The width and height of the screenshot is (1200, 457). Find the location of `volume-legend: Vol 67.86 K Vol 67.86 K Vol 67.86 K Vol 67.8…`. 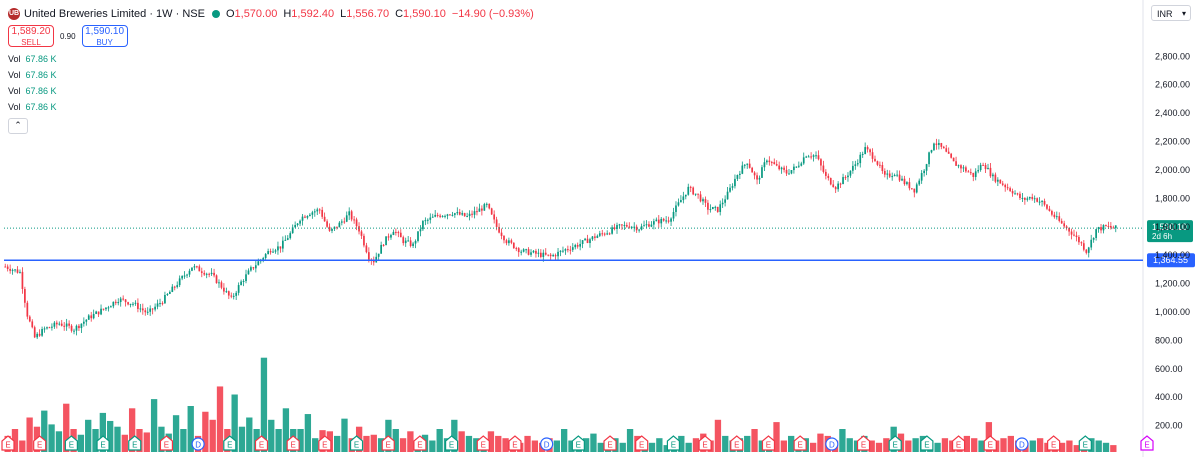

volume-legend: Vol 67.86 K Vol 67.86 K Vol 67.86 K Vol 67.8… is located at coordinates (274, 83).